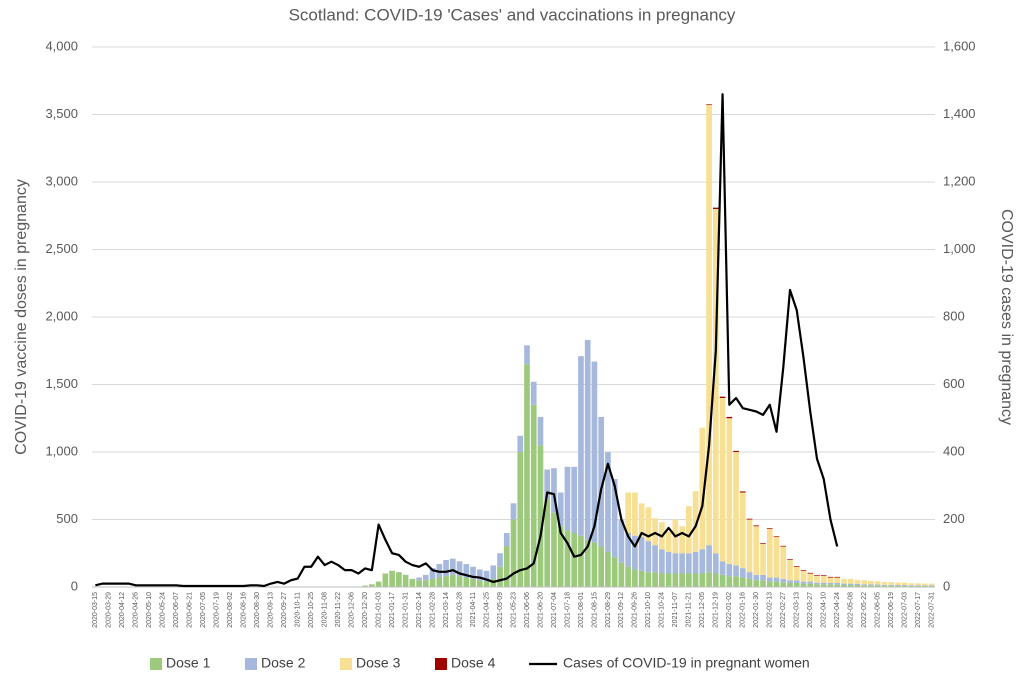  I want to click on y-tick-label: 2,500, so click(61, 248).